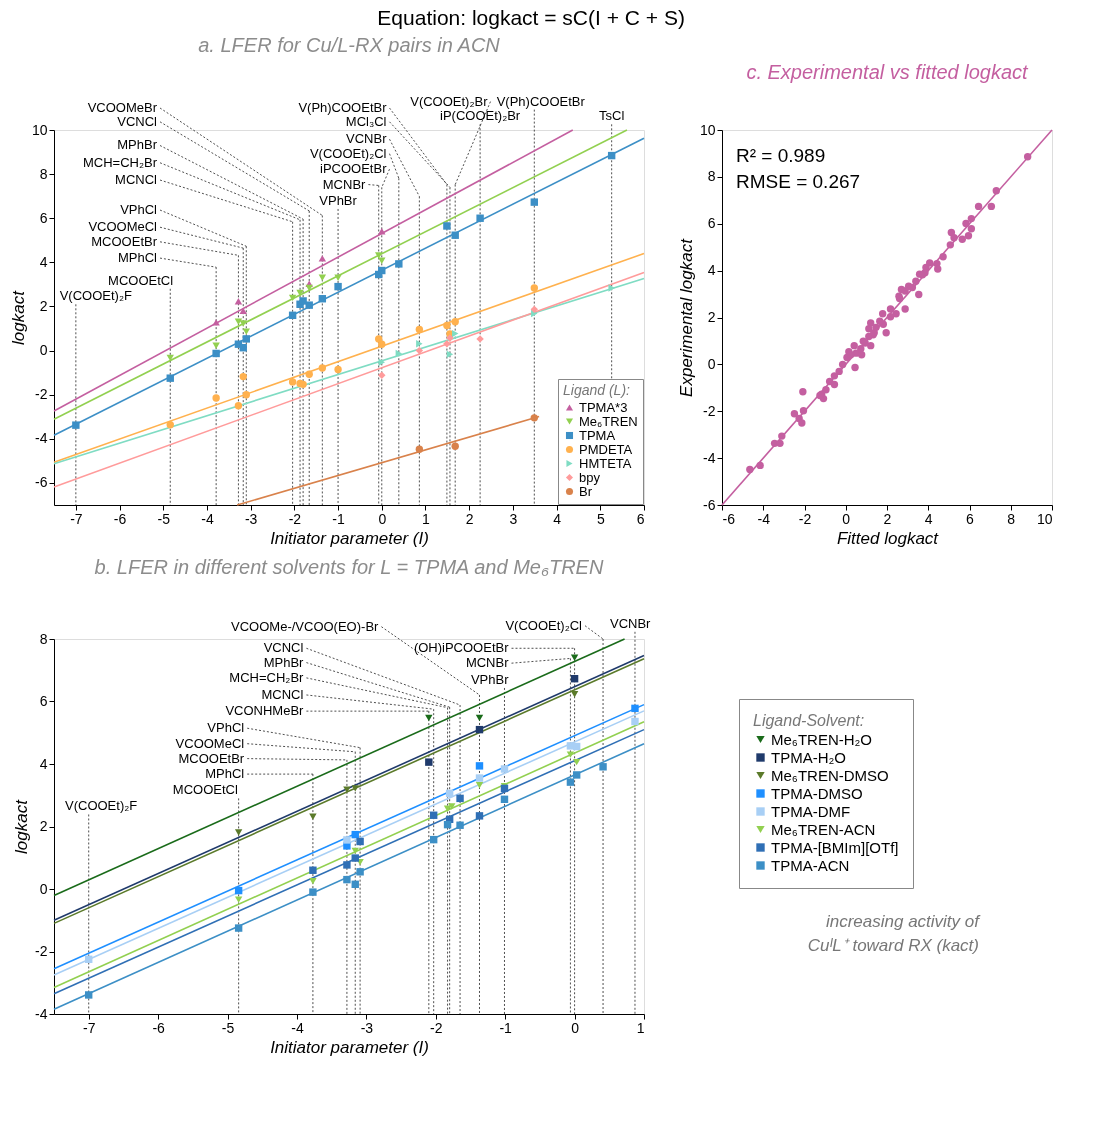  What do you see at coordinates (354, 169) in the screenshot?
I see `ref-line-label: iPCOOEtBr` at bounding box center [354, 169].